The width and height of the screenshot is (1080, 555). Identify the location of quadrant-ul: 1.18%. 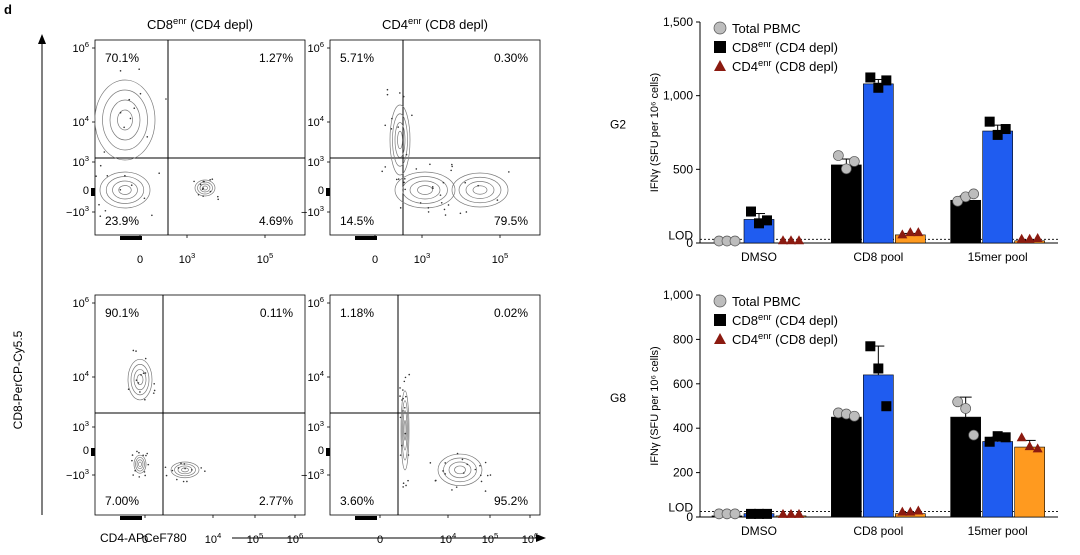
(357, 313).